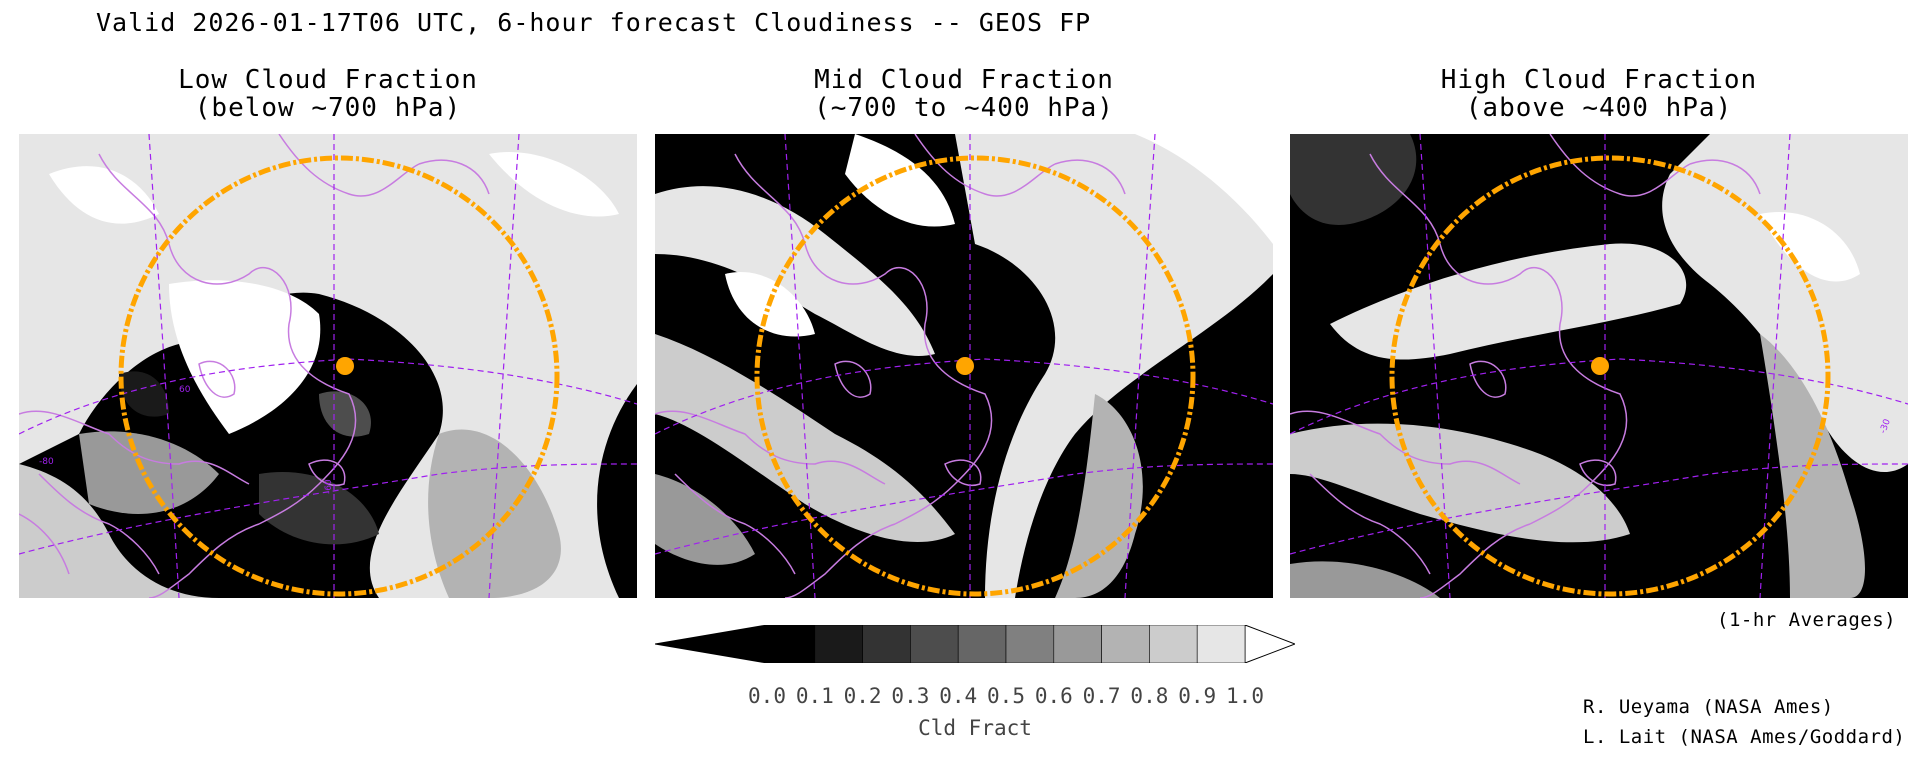 Image resolution: width=1920 pixels, height=760 pixels. What do you see at coordinates (1053, 696) in the screenshot?
I see `colorbar-tick-label: 0.6` at bounding box center [1053, 696].